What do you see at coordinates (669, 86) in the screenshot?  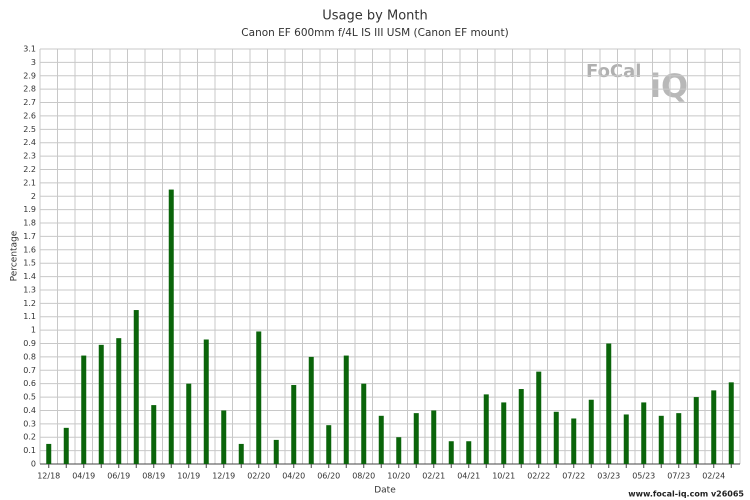 I see `logo-mark: iQ` at bounding box center [669, 86].